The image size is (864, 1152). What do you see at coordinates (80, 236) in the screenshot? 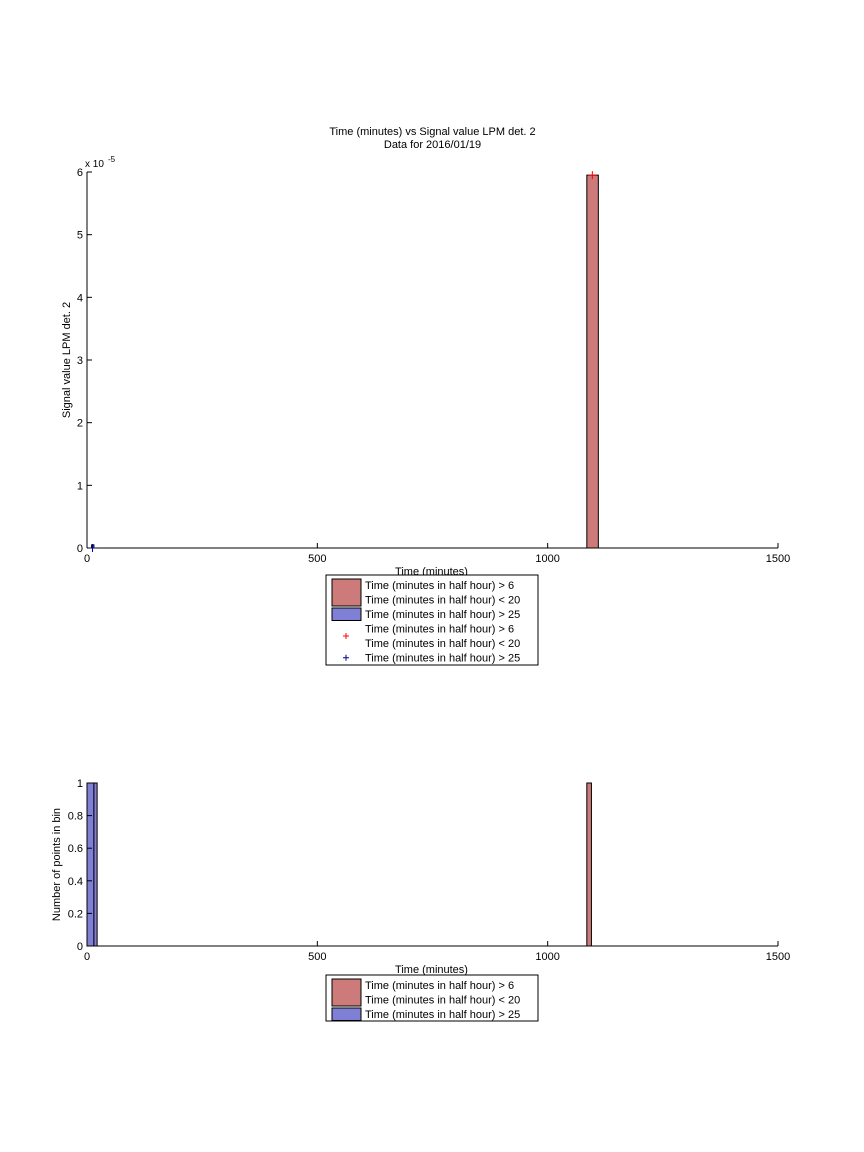
I see `y-tick-label: 5` at bounding box center [80, 236].